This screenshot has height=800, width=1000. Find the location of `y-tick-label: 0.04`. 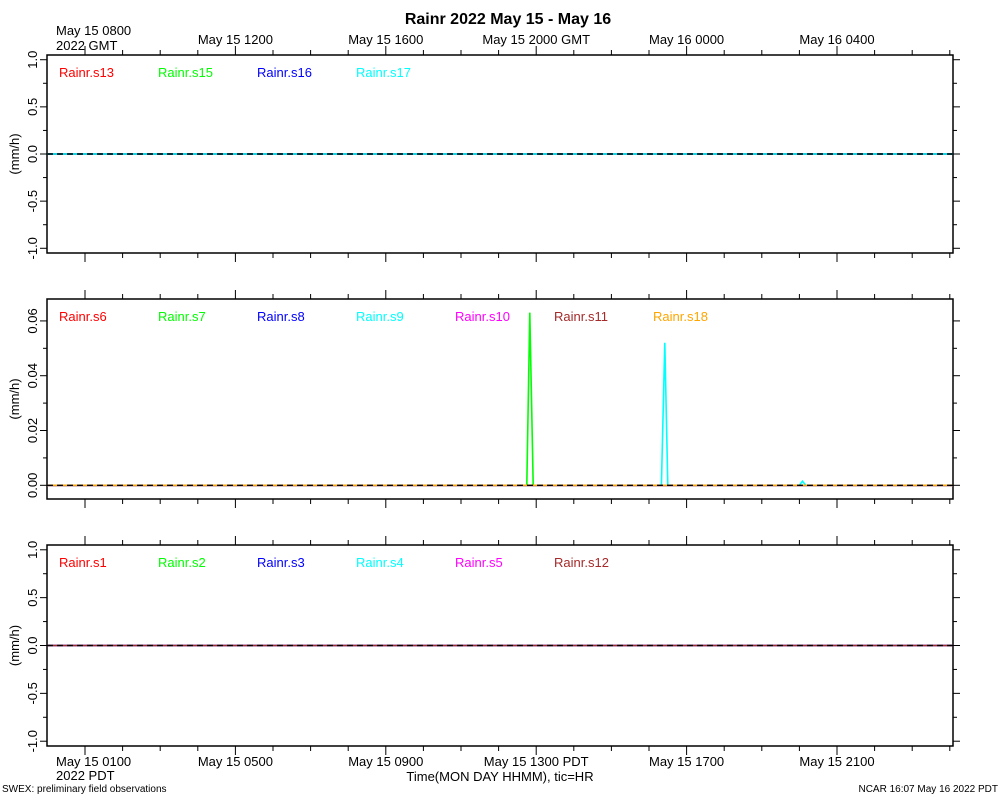

y-tick-label: 0.04 is located at coordinates (32, 375).